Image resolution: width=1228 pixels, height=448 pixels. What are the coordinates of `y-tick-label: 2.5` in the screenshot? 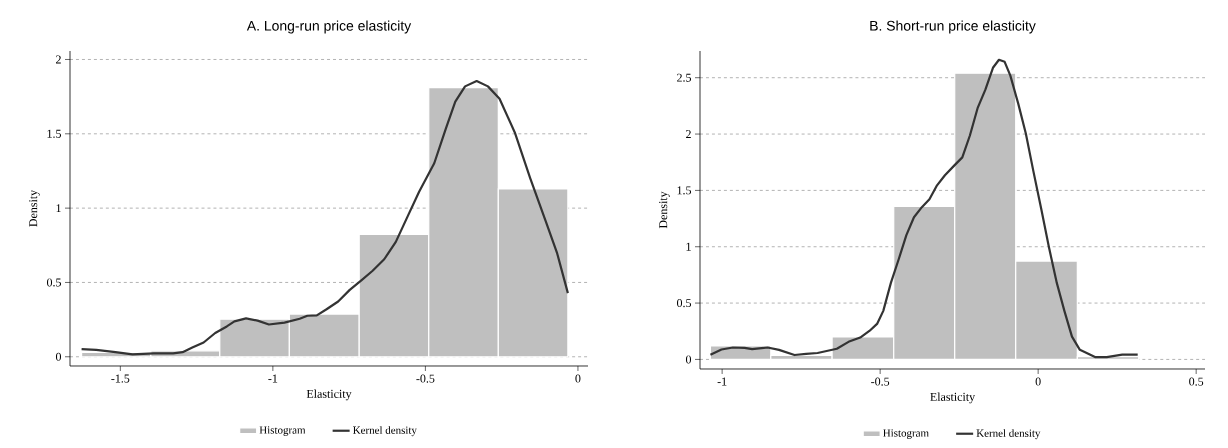 It's located at (684, 77).